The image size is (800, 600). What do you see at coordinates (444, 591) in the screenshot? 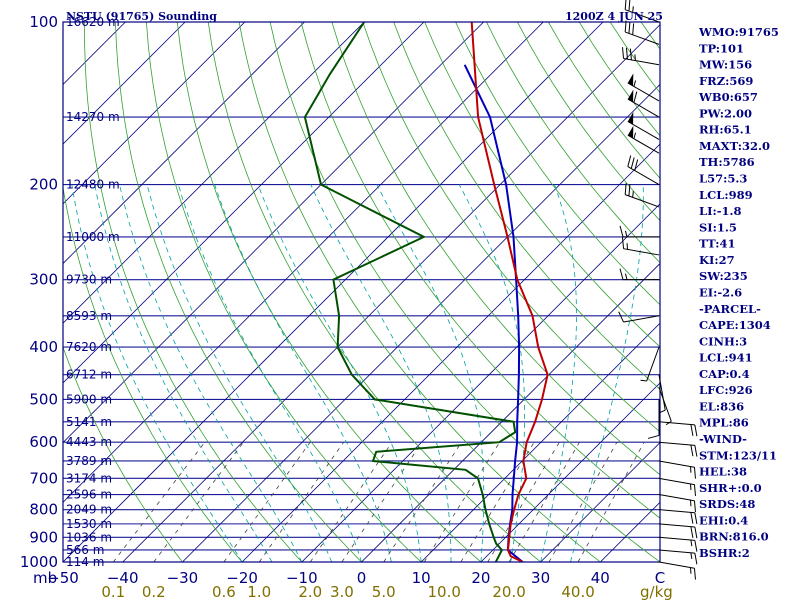
I see `mixing-ratio-label: 10.0` at bounding box center [444, 591].